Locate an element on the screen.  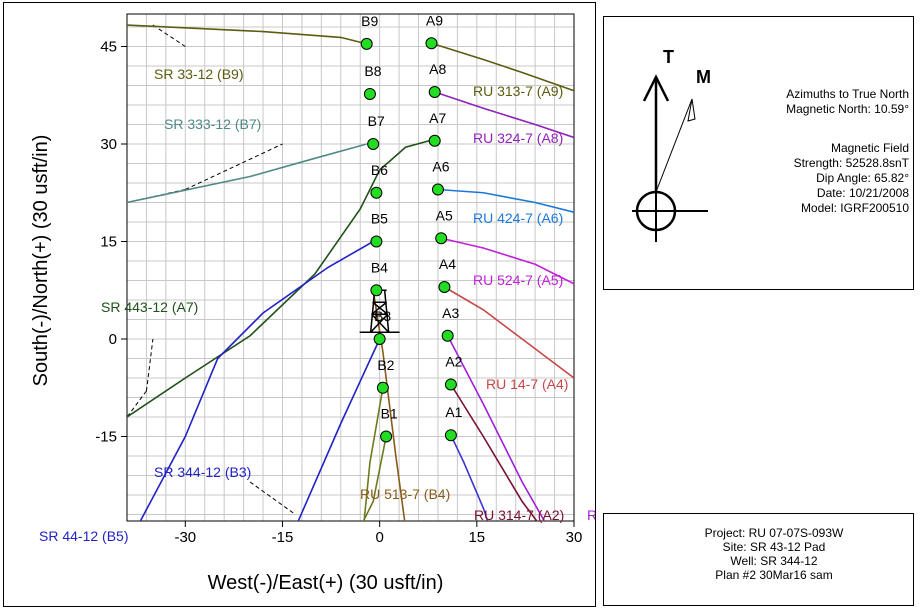
x-tick-label: -30 is located at coordinates (185, 537).